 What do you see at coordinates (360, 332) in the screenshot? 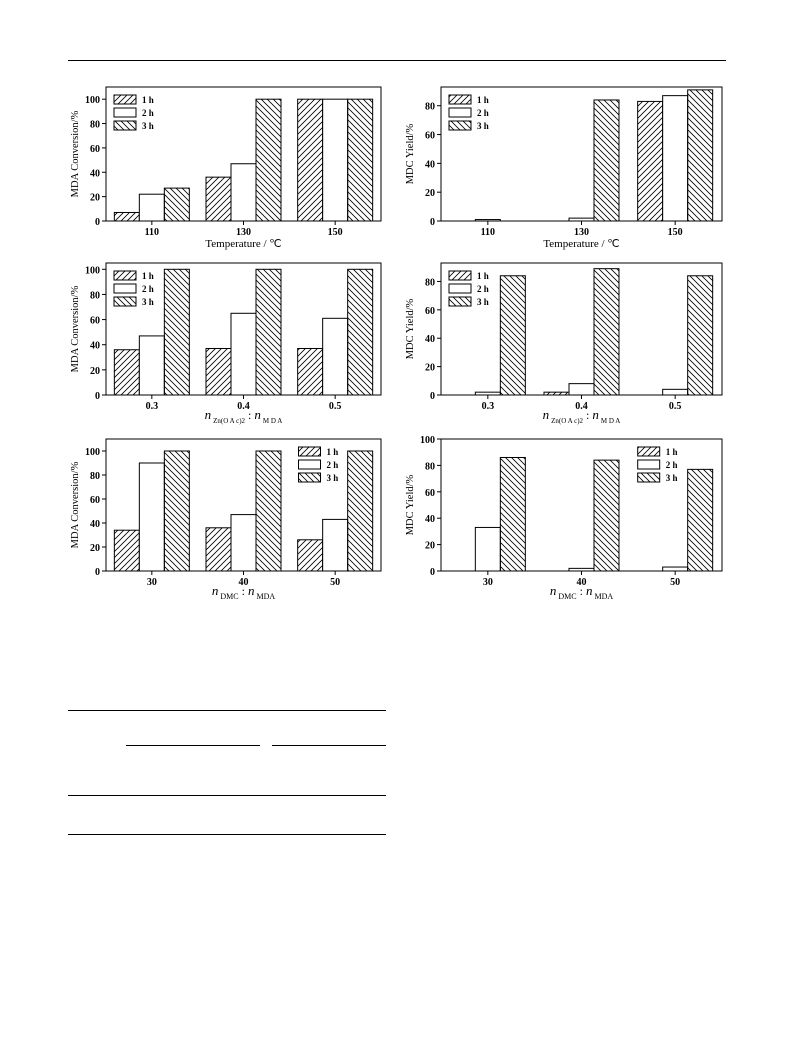
I see `bar-0.5-3h` at bounding box center [360, 332].